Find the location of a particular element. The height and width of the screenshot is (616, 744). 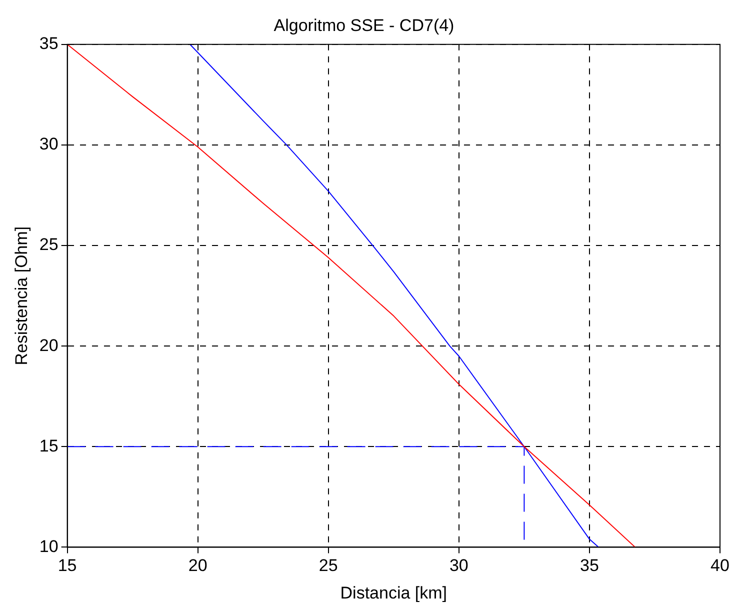

x-axis-title: Distancia [km] is located at coordinates (394, 592).